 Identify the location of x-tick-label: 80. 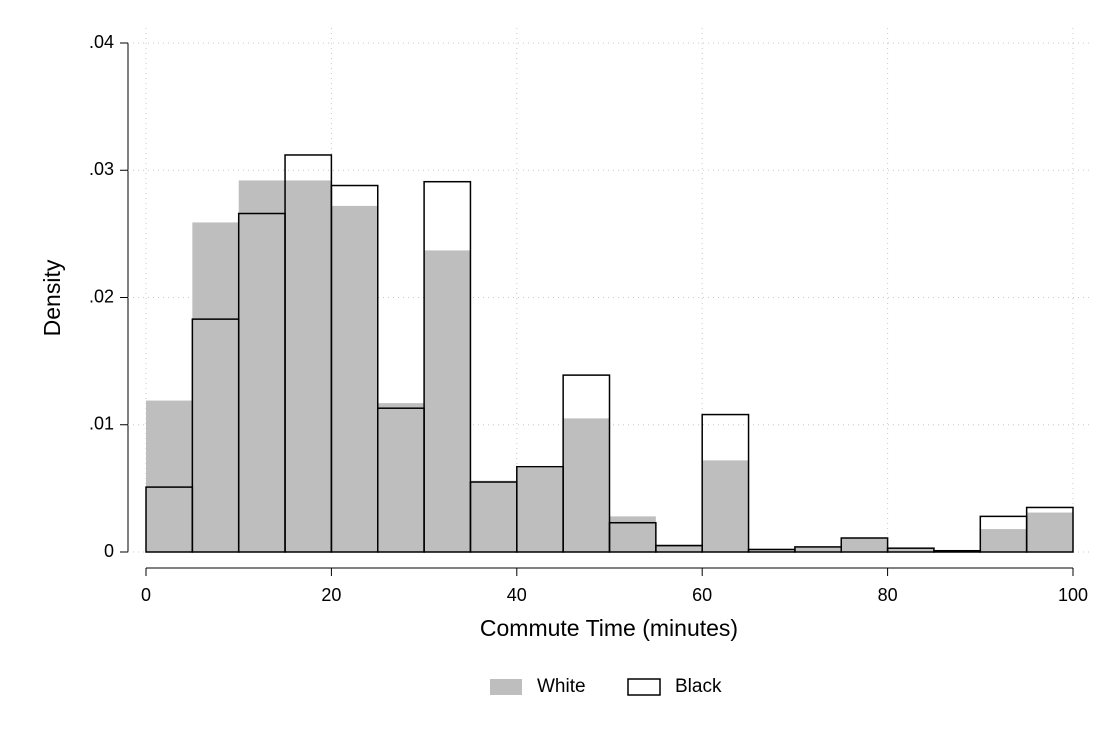
(888, 595).